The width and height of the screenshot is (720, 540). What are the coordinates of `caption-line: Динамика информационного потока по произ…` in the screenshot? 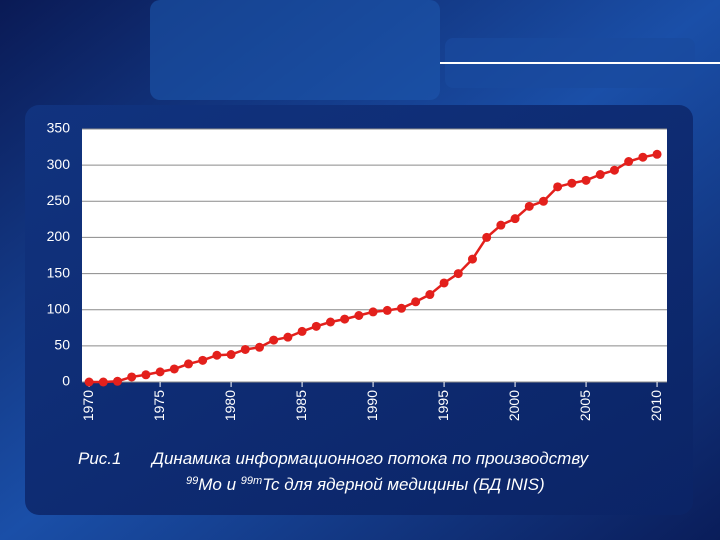 It's located at (370, 458).